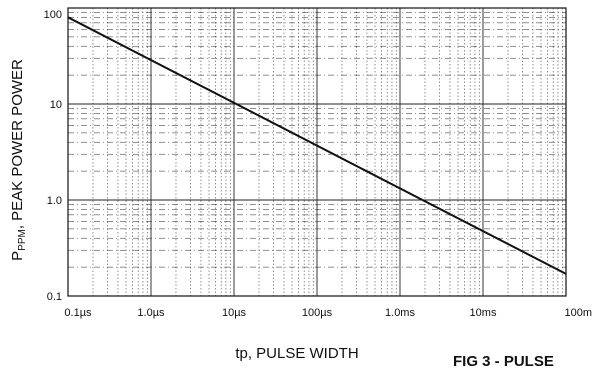 This screenshot has height=370, width=592. Describe the element at coordinates (17, 144) in the screenshot. I see `y-axis-title-rest: , PEAK POWER POWER` at that location.